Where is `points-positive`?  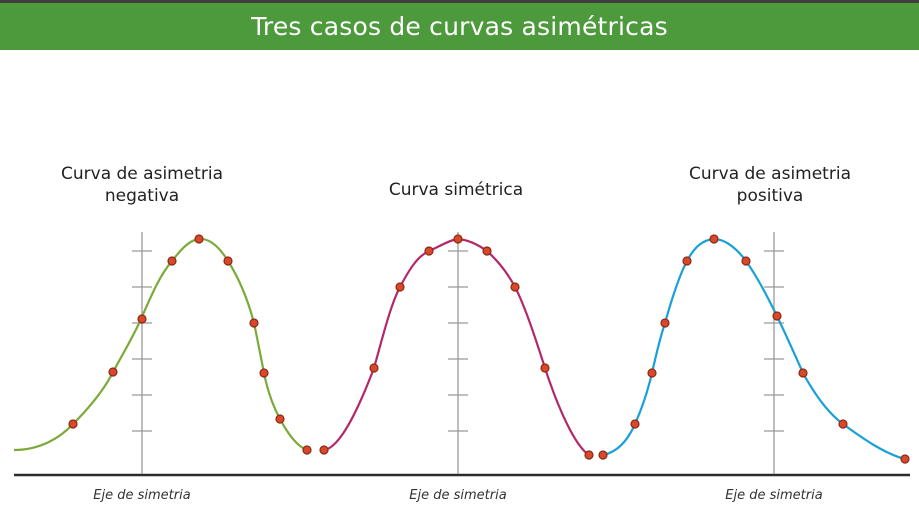 points-positive is located at coordinates (754, 349).